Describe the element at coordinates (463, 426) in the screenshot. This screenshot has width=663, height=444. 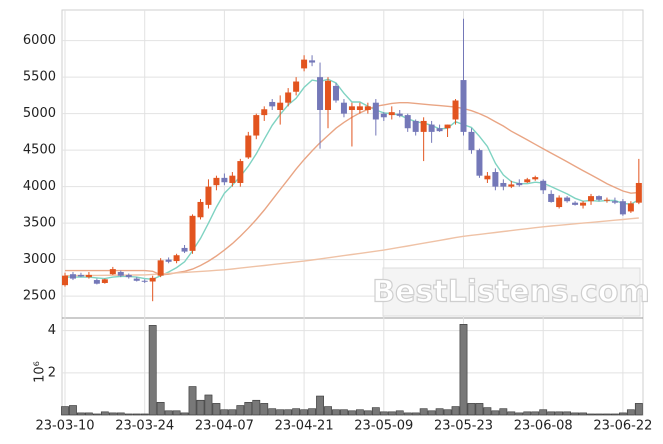
I see `x-tick-label: 23-05-23` at that location.